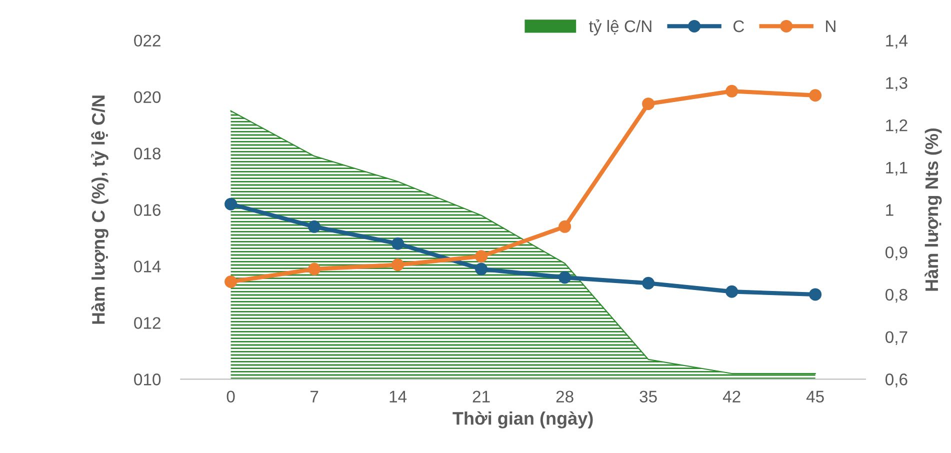  What do you see at coordinates (890, 210) in the screenshot?
I see `y2-tick-label: 1` at bounding box center [890, 210].